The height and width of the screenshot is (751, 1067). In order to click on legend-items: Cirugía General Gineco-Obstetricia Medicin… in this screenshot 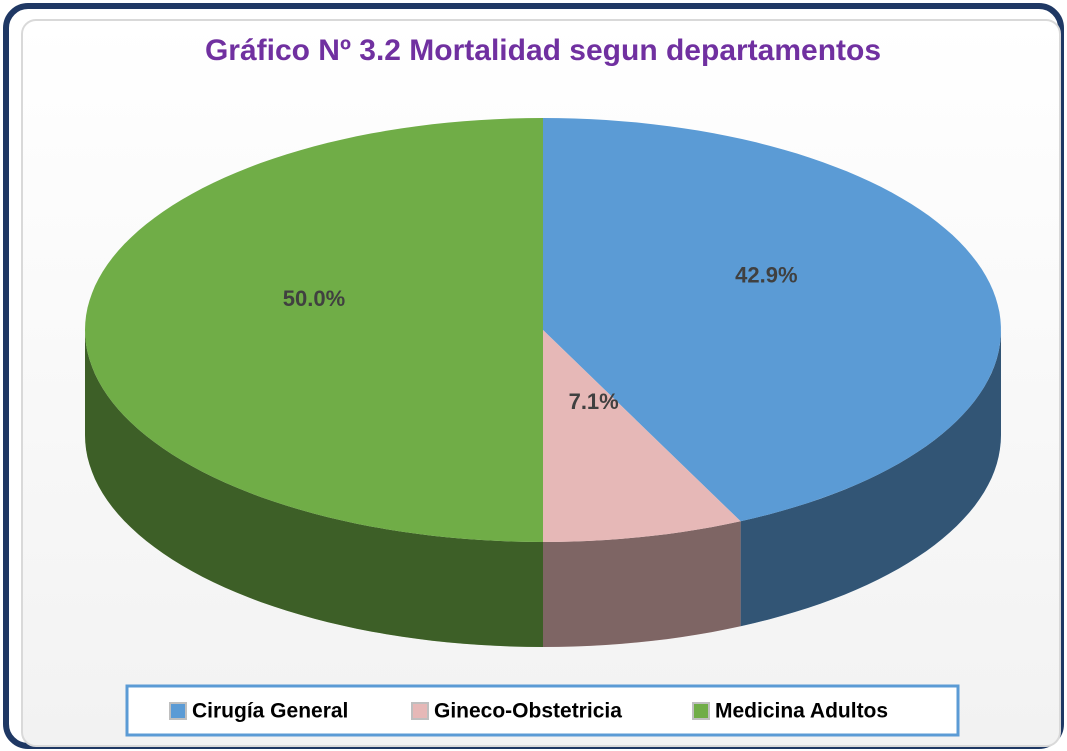, I will do `click(528, 711)`.